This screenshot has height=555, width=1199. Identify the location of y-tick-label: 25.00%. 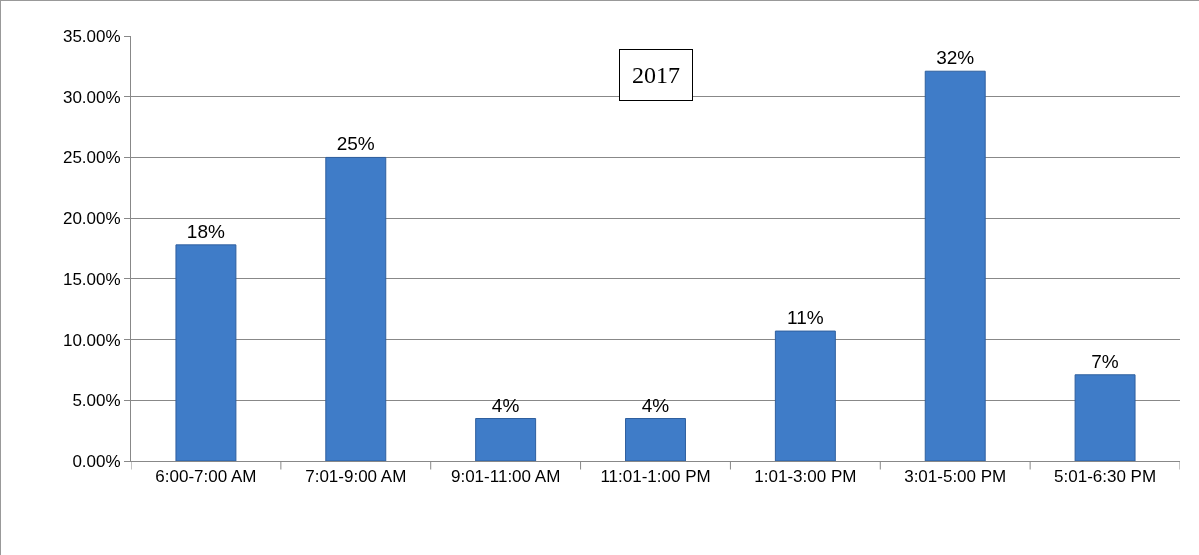
(91, 158).